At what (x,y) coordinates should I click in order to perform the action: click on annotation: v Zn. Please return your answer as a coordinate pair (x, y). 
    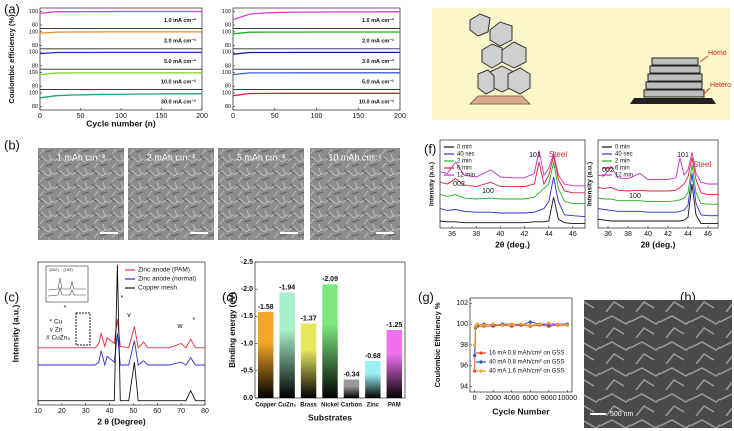
    Looking at the image, I should click on (56, 330).